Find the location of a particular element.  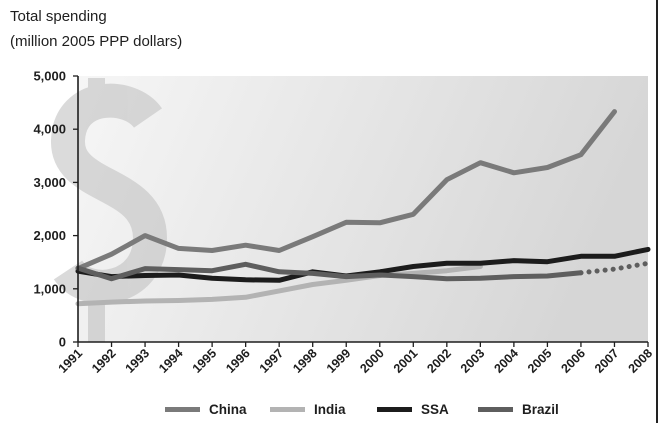

x-tick-label: 2004 is located at coordinates (506, 361).